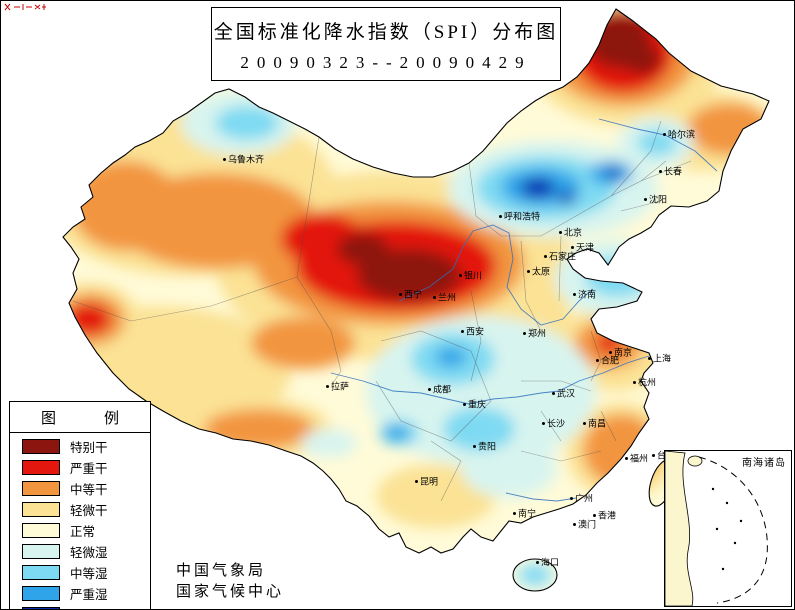 The height and width of the screenshot is (610, 795). I want to click on inset-map-svg, so click(716, 528).